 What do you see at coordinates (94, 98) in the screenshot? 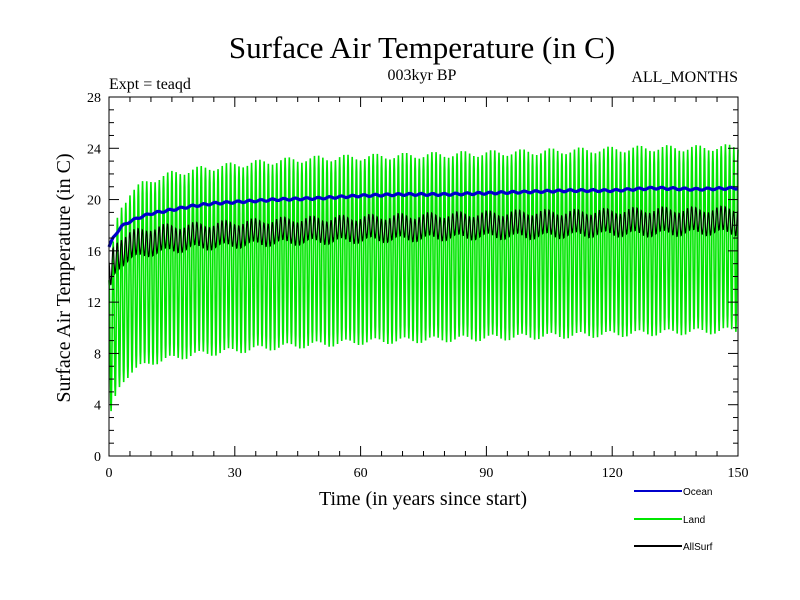
I see `y-tick-label: 28` at bounding box center [94, 98].